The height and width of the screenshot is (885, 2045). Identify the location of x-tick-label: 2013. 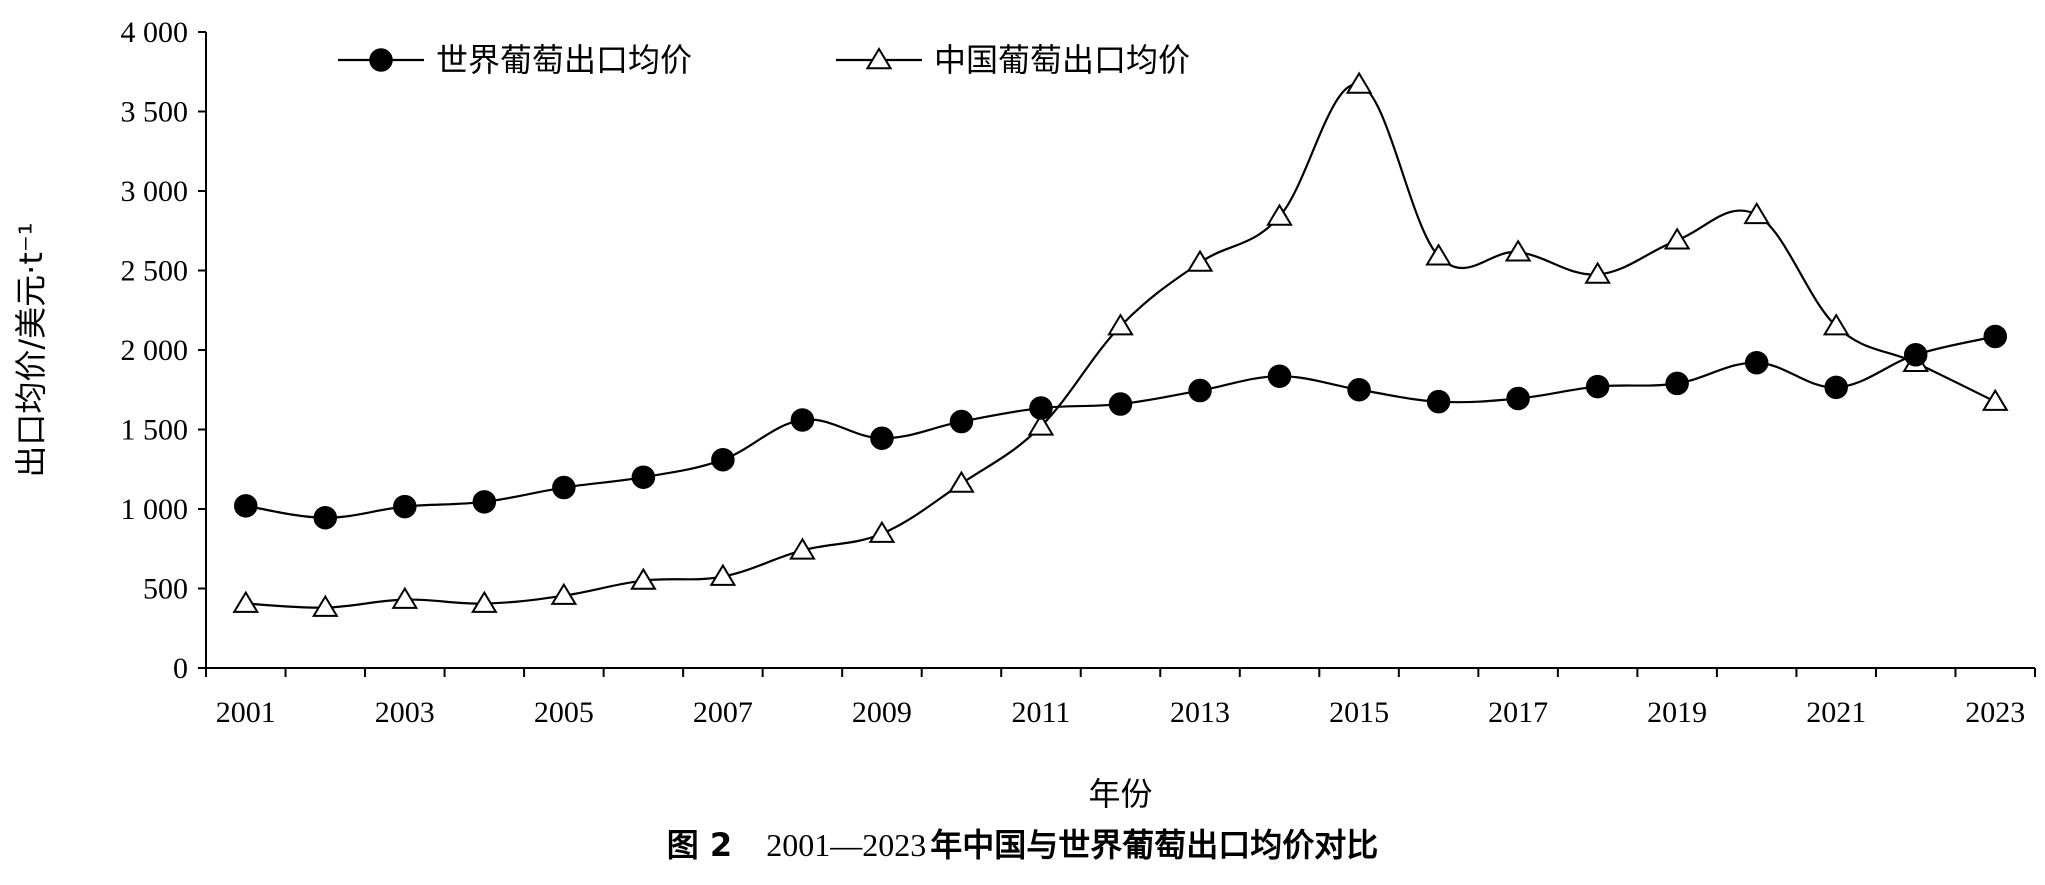
(1200, 712).